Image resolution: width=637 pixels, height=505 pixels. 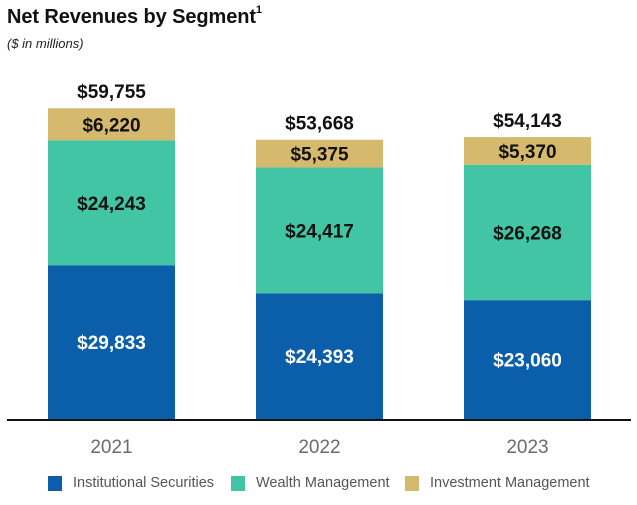 I want to click on bar-wealth-management-2021, so click(x=111, y=203).